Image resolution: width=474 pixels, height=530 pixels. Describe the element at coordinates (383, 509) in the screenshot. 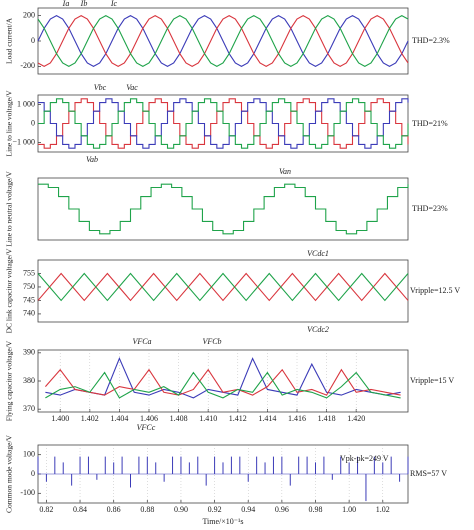

I see `x-tick-label: 1.02` at that location.